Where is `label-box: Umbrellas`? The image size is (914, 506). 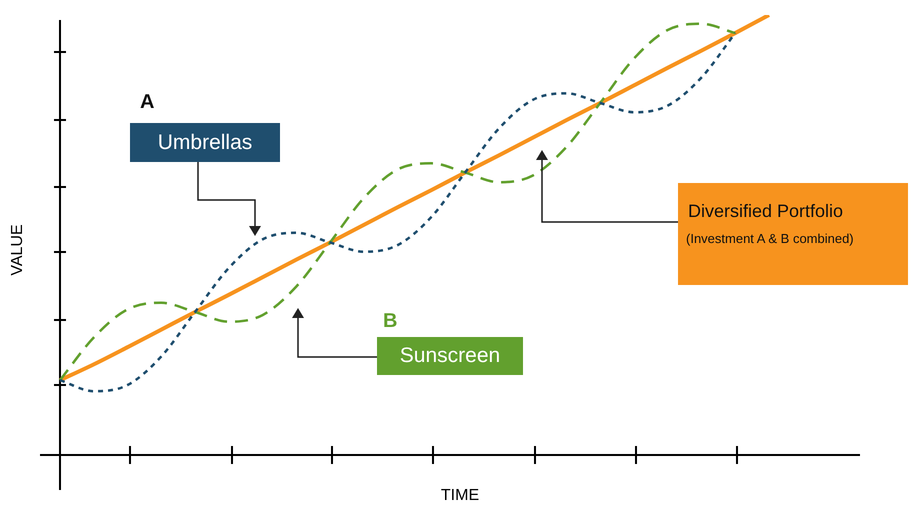
label-box: Umbrellas is located at coordinates (205, 142).